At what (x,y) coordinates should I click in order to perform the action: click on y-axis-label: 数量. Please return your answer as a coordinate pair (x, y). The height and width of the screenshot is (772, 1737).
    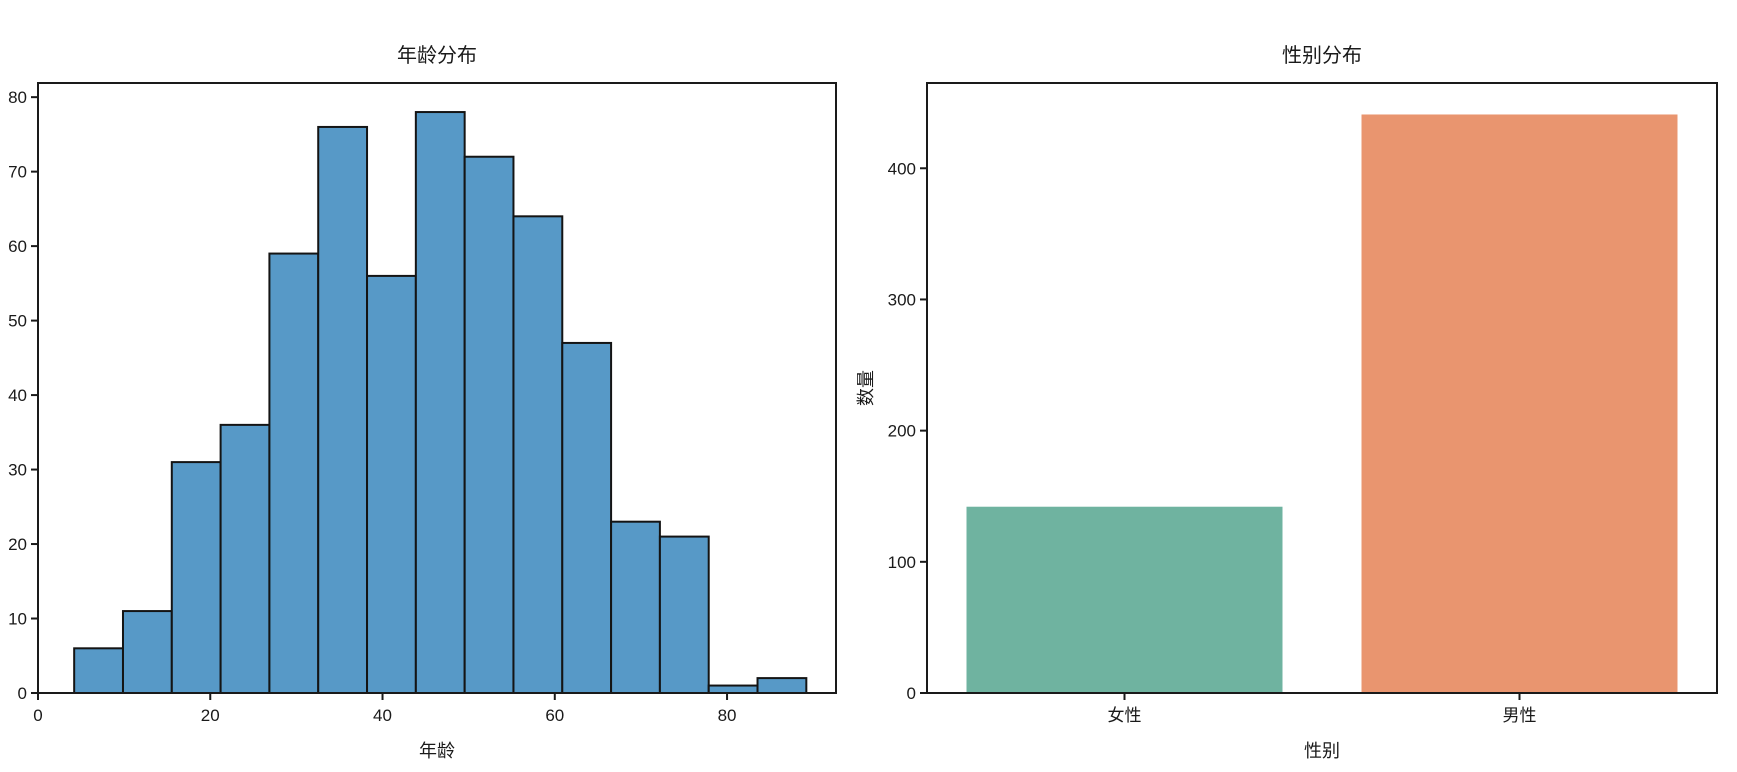
    Looking at the image, I should click on (866, 388).